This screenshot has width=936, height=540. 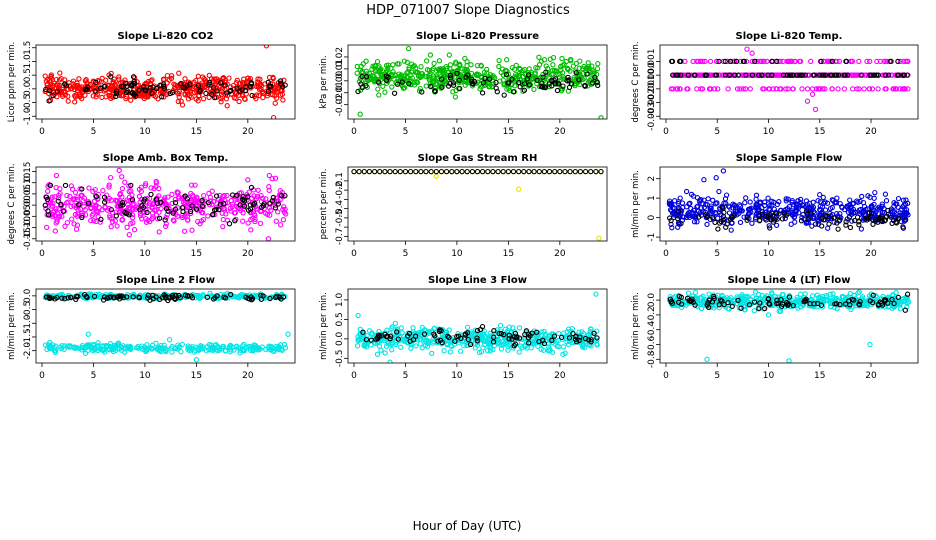 What do you see at coordinates (871, 254) in the screenshot?
I see `x-tick-label: 20` at bounding box center [871, 254].